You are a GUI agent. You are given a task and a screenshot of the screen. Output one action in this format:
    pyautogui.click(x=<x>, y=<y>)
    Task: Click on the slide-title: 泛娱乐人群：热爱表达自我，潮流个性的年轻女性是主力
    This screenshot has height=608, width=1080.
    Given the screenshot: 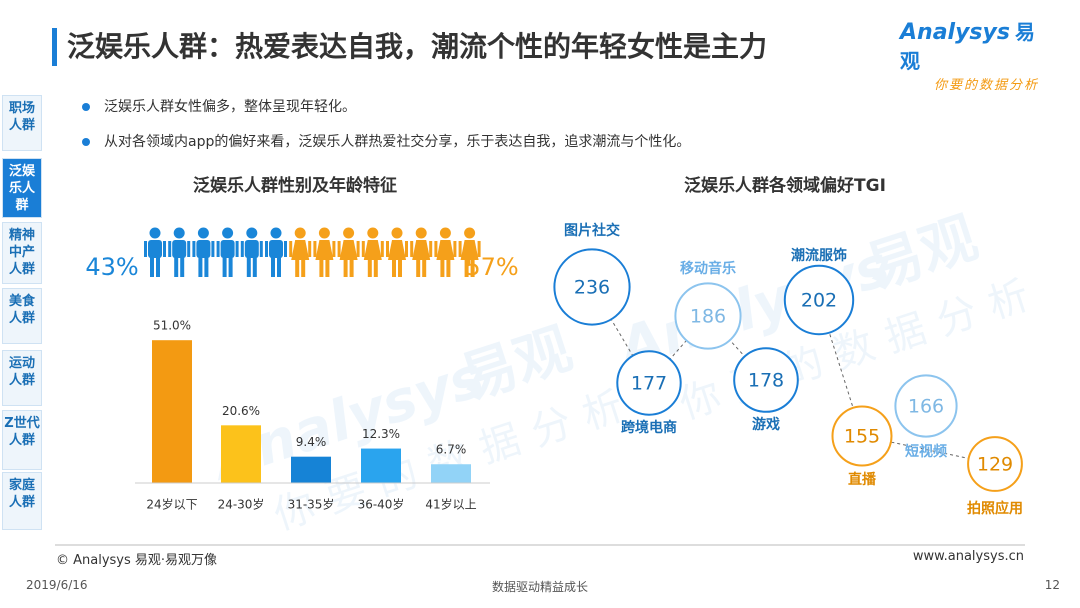 What is the action you would take?
    pyautogui.click(x=409, y=47)
    